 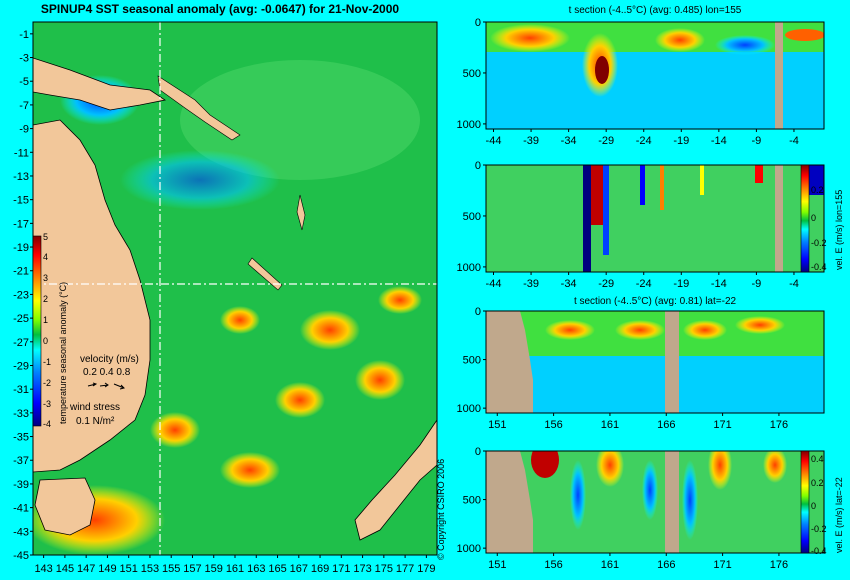 What do you see at coordinates (497, 565) in the screenshot?
I see `section4-x-tick: 151` at bounding box center [497, 565].